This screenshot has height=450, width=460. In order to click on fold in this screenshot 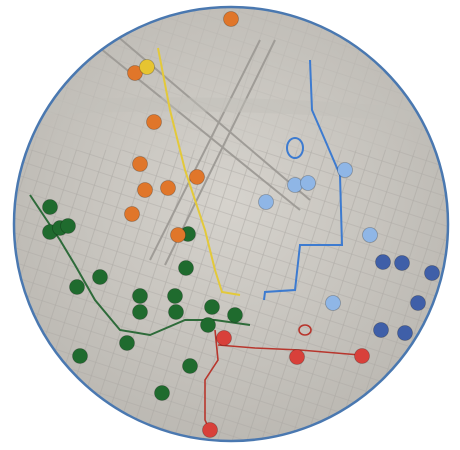, I will do `click(231, 112)`.